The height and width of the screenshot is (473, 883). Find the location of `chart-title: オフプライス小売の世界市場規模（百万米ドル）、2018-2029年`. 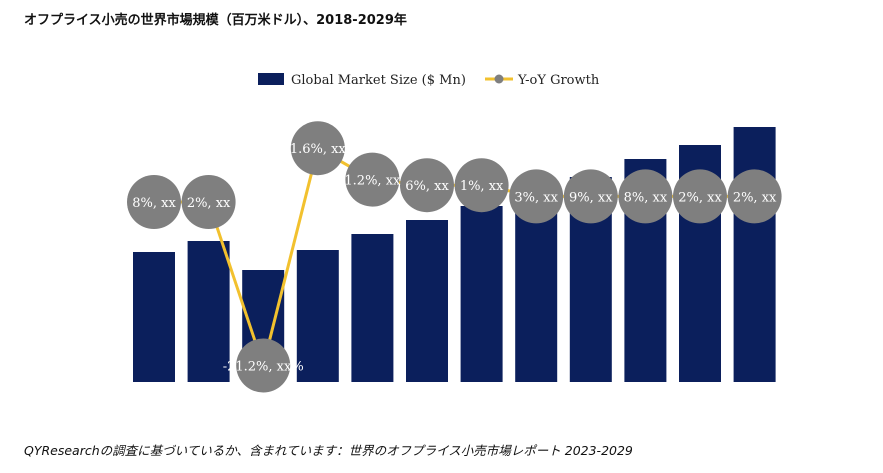

chart-title: オフプライス小売の世界市場規模（百万米ドル）、2018-2029年 is located at coordinates (215, 20).